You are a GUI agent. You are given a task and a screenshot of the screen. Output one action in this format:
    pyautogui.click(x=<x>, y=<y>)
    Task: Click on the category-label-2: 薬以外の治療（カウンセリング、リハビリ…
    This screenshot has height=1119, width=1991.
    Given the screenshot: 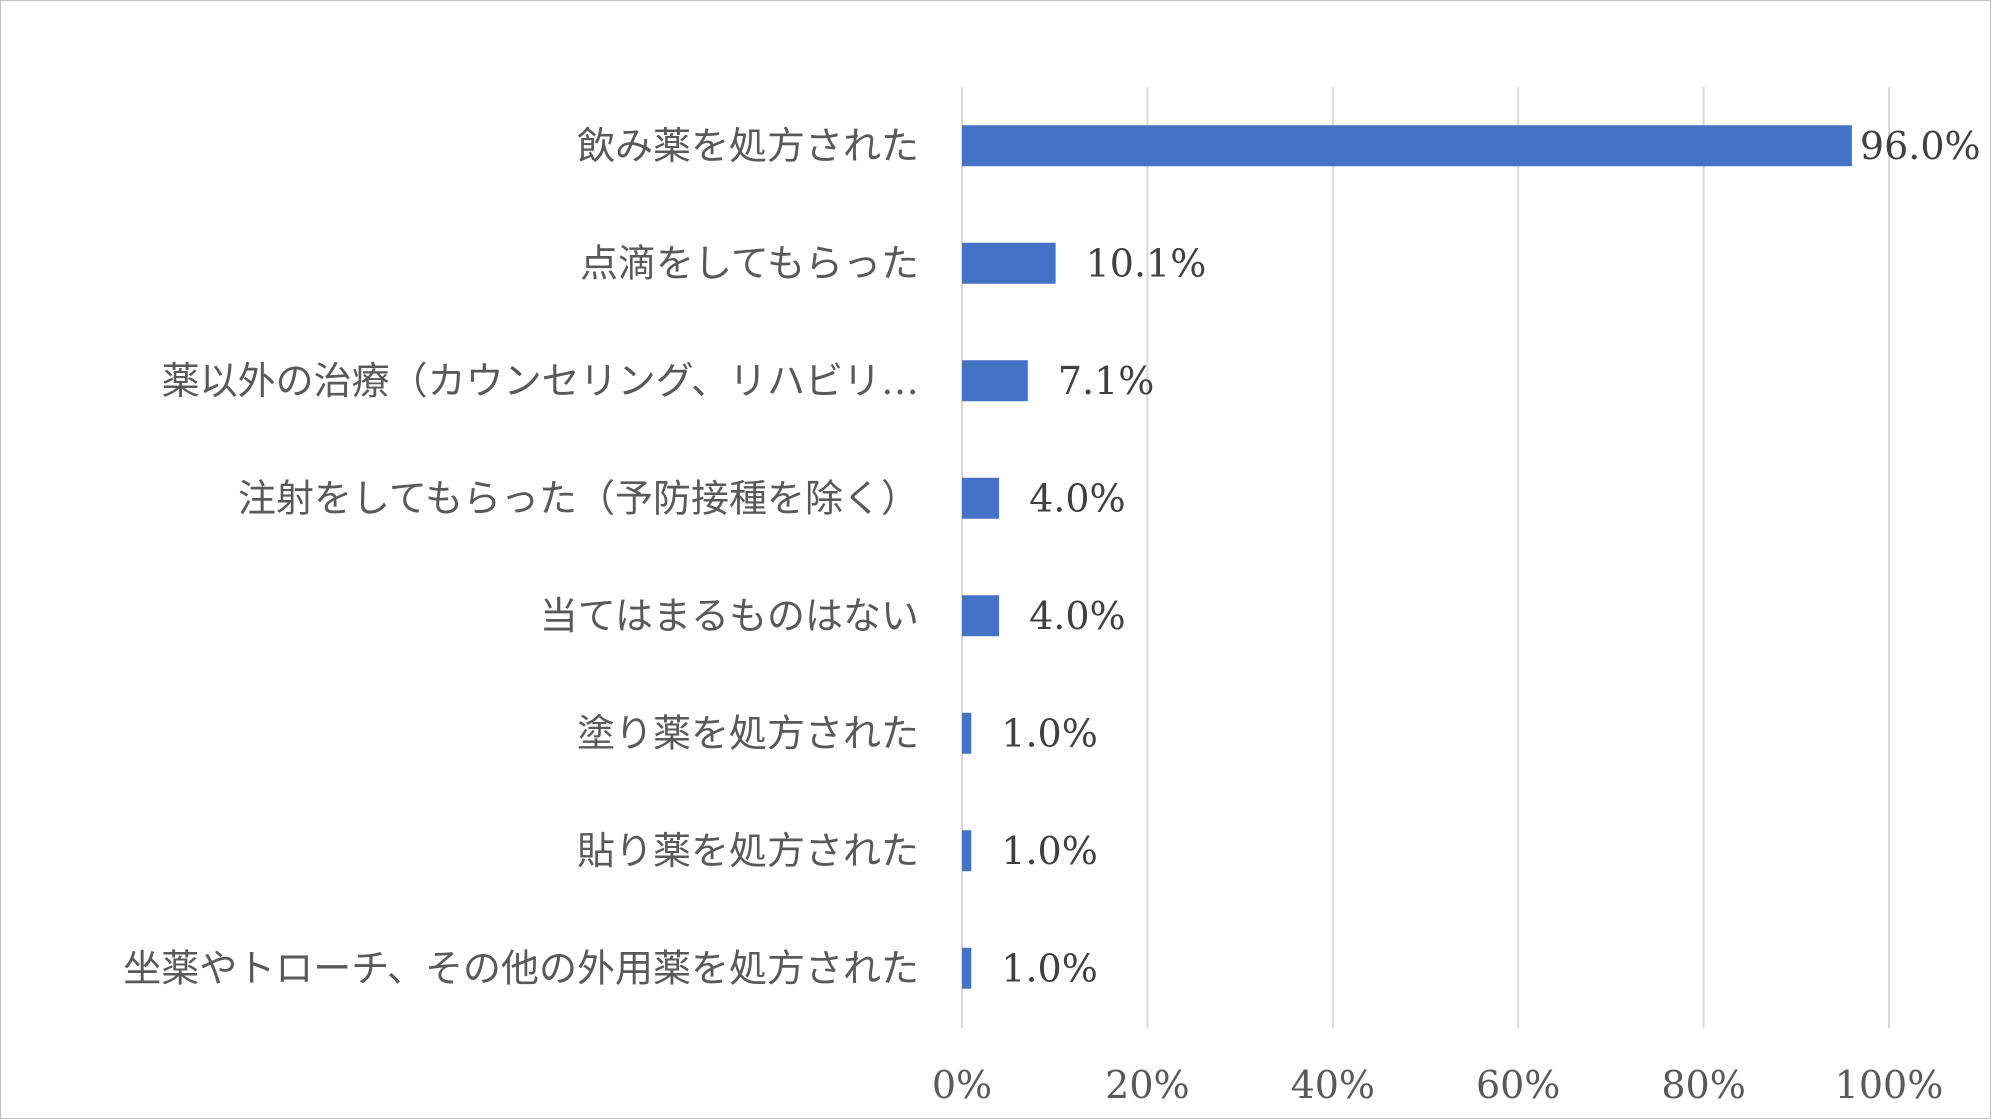 What is the action you would take?
    pyautogui.click(x=540, y=381)
    